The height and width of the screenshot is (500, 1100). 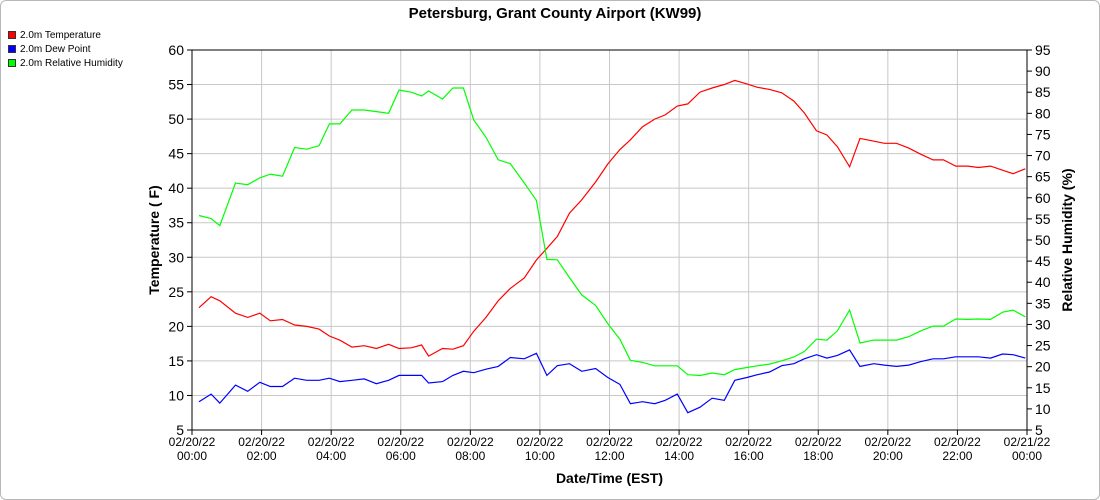 What do you see at coordinates (1039, 430) in the screenshot?
I see `y2-tick-label: 5` at bounding box center [1039, 430].